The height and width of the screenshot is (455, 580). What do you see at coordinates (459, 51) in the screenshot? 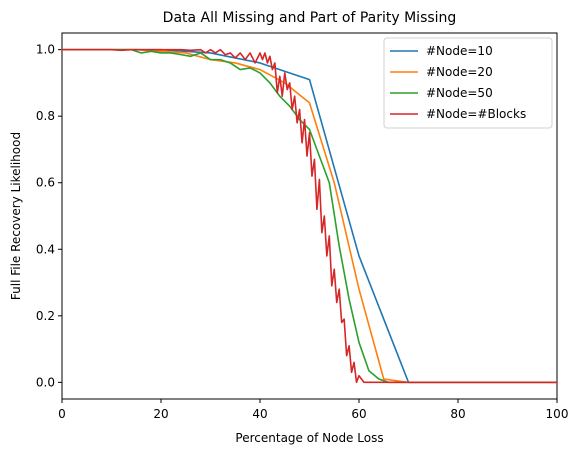
I see `legend-label: #Node=10` at bounding box center [459, 51].